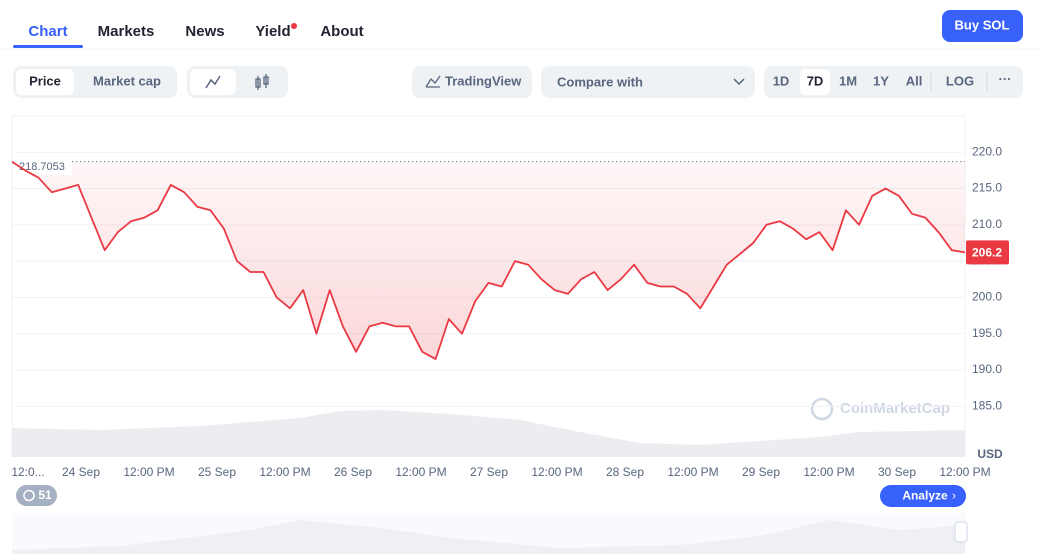 The height and width of the screenshot is (554, 1038). I want to click on tradingview-button, so click(472, 82).